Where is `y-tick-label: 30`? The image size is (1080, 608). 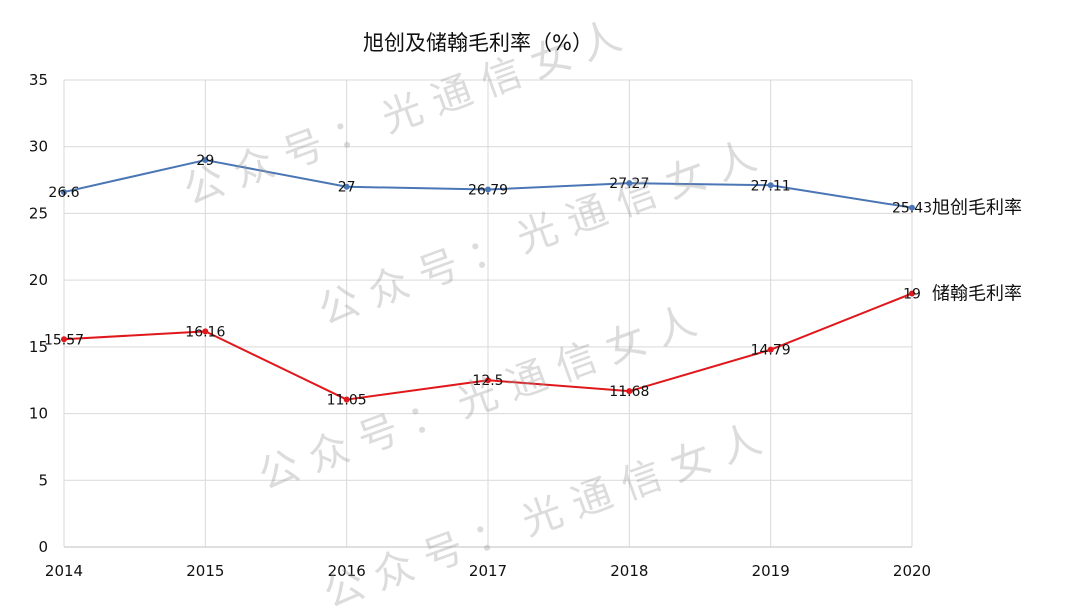
y-tick-label: 30 is located at coordinates (38, 147).